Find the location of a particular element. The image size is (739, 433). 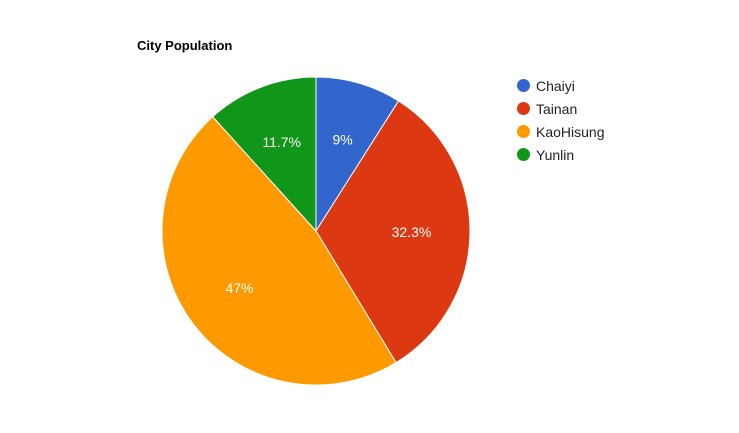

chart-title: City Population is located at coordinates (185, 45).